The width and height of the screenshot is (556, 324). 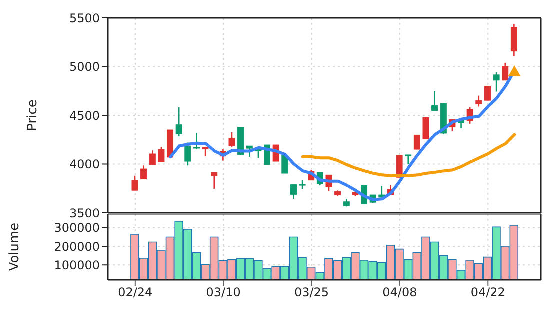 I want to click on y-axis-title: Price, so click(x=33, y=116).